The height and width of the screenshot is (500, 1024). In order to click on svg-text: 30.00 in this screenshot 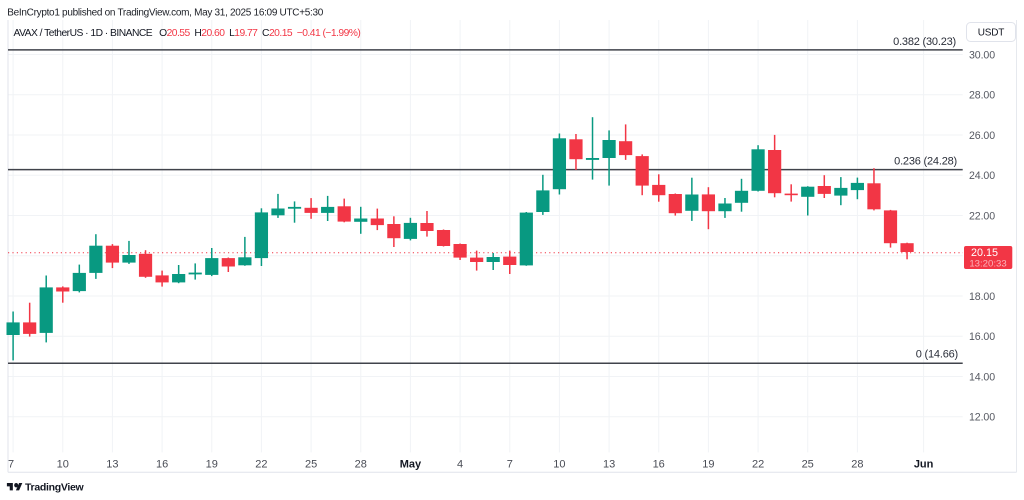, I will do `click(982, 55)`.